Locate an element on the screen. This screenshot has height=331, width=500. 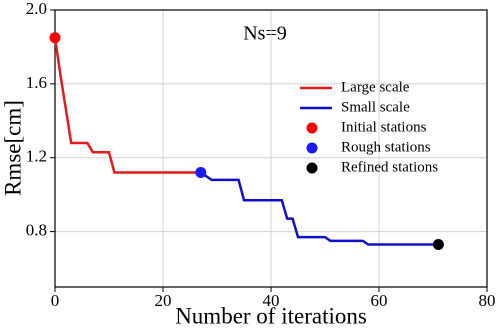
legend-label: Refined stations is located at coordinates (389, 167).